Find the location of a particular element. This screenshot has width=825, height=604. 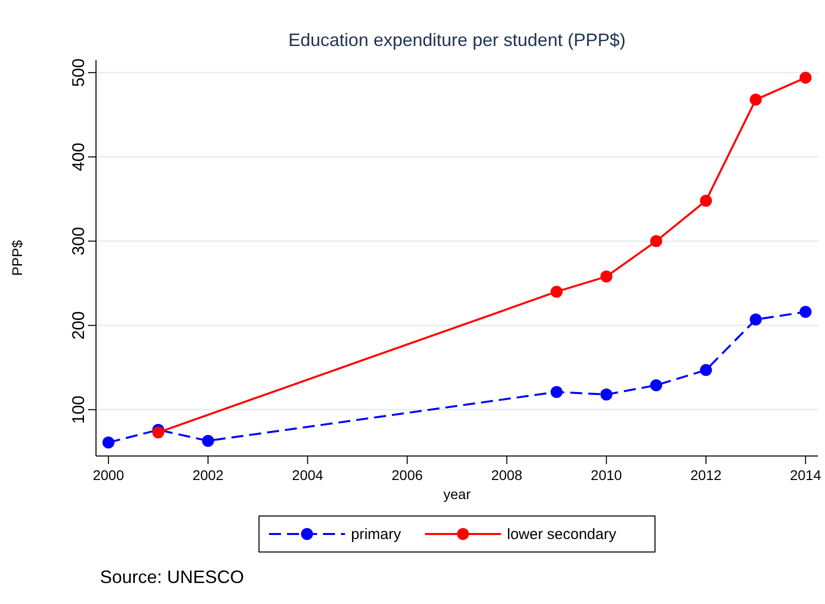

x-tick-label: 2006 is located at coordinates (407, 475).